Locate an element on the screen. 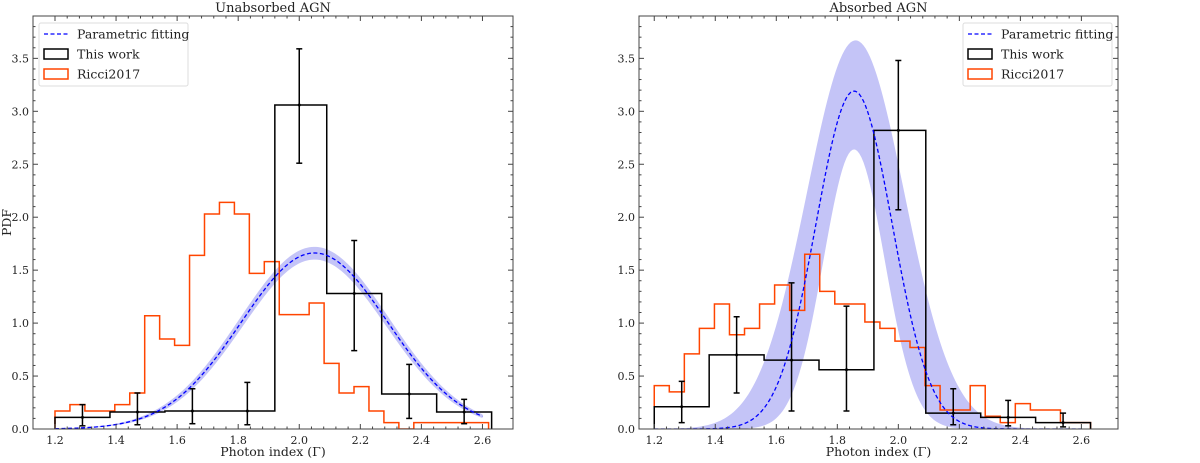 Image resolution: width=1200 pixels, height=463 pixels. legend-label: Ricci2017 is located at coordinates (108, 74).